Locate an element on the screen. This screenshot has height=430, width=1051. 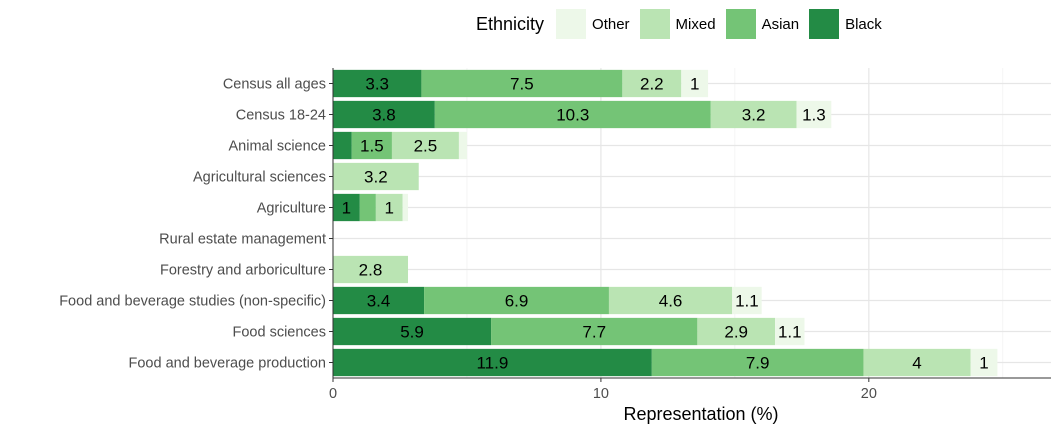
x-tick-label: 20 is located at coordinates (869, 394).